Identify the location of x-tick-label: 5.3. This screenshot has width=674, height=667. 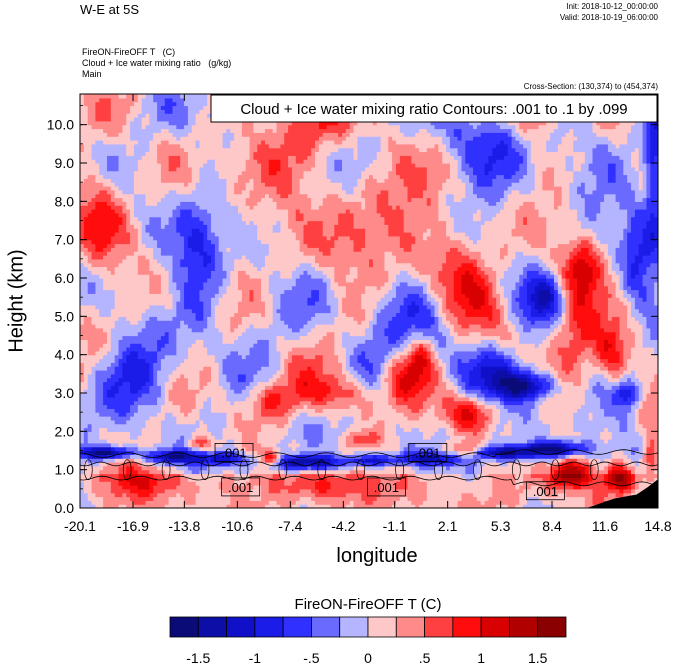
(501, 526).